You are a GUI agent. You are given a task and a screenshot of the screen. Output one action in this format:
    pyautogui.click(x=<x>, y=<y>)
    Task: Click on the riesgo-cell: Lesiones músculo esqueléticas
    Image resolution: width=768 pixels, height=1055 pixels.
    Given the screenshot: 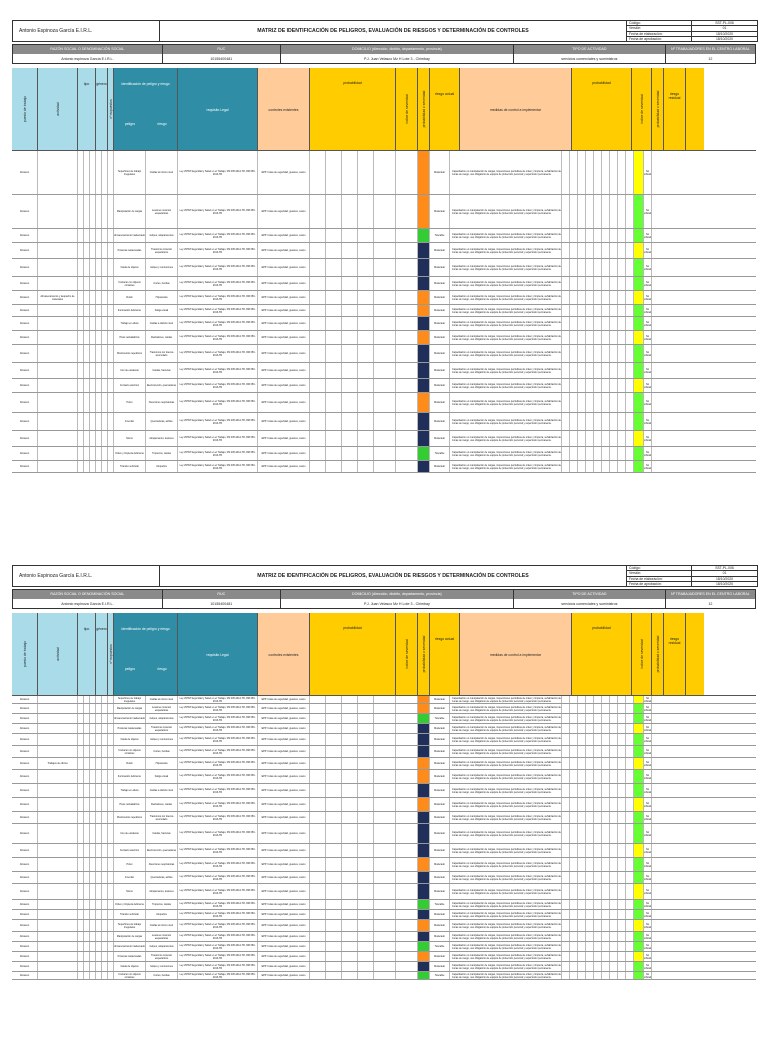 What is the action you would take?
    pyautogui.click(x=162, y=211)
    